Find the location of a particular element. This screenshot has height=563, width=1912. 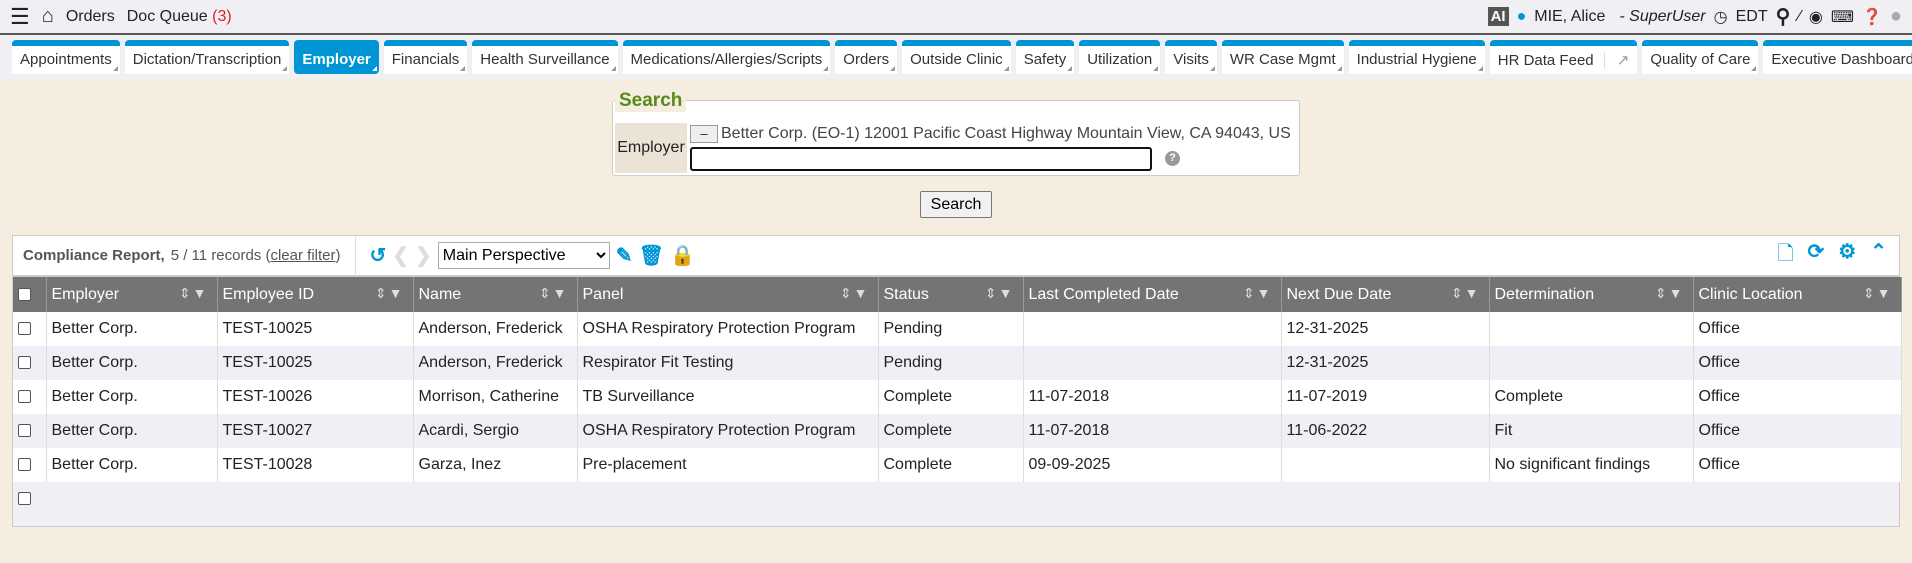

column-header-determination: Determination ⇕▼ is located at coordinates (1591, 294).